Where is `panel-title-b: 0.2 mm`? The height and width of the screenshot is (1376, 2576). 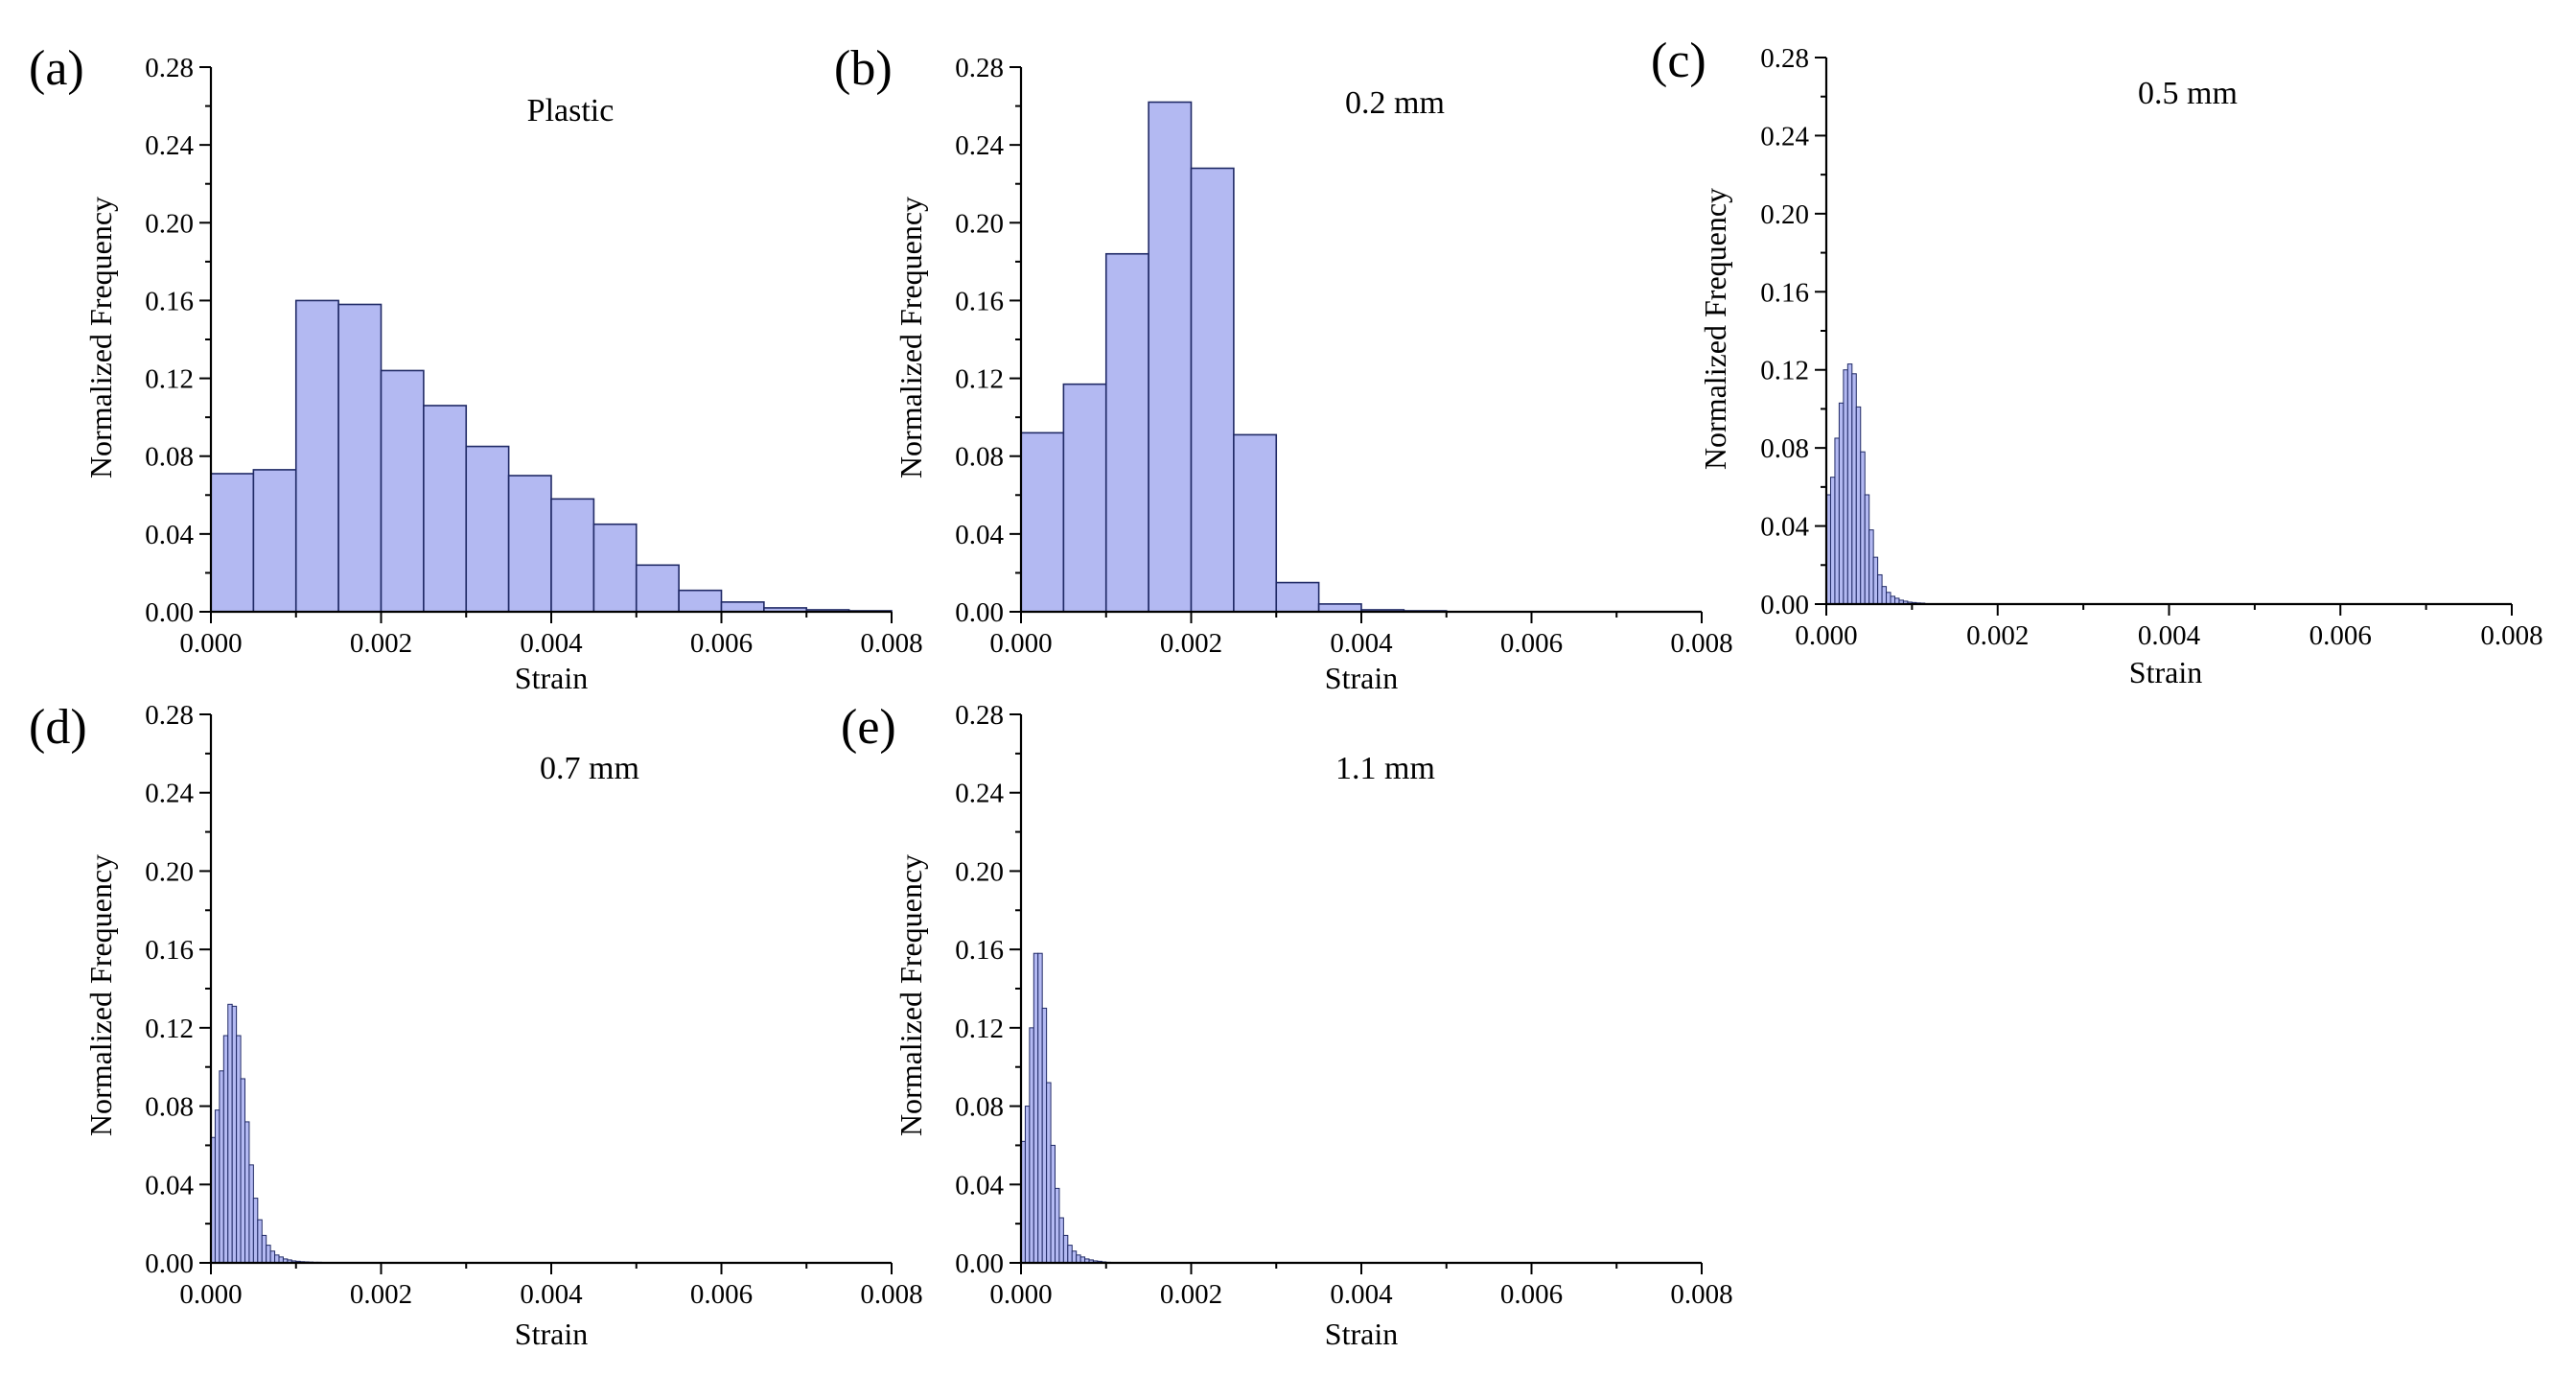 panel-title-b: 0.2 mm is located at coordinates (1395, 103).